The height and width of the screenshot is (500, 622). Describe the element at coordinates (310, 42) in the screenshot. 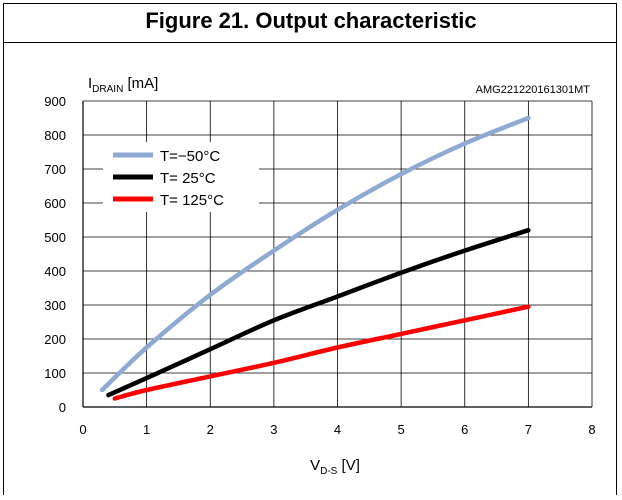

I see `title-divider` at that location.